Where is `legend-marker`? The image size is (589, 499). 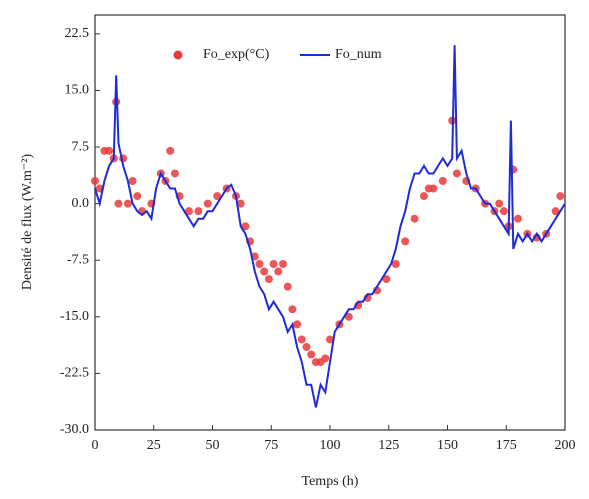 legend-marker is located at coordinates (178, 55).